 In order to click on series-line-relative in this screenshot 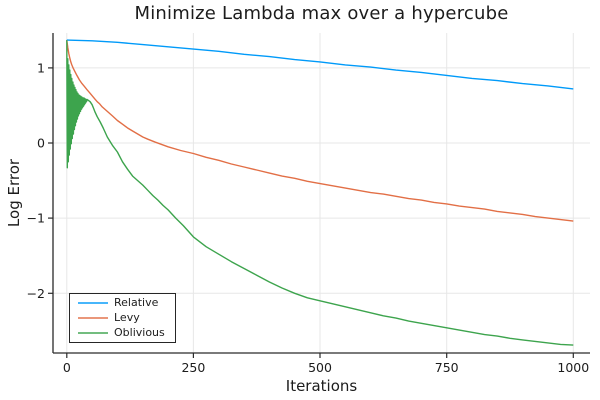, I will do `click(320, 64)`.